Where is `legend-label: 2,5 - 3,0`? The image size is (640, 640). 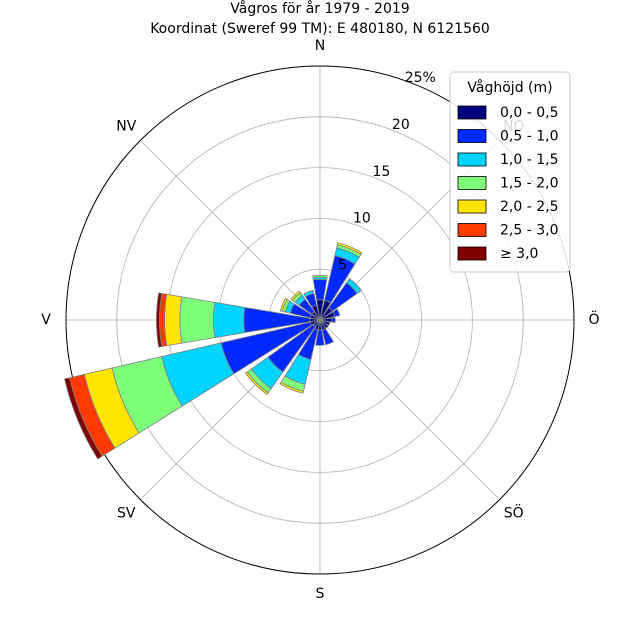
legend-label: 2,5 - 3,0 is located at coordinates (529, 231).